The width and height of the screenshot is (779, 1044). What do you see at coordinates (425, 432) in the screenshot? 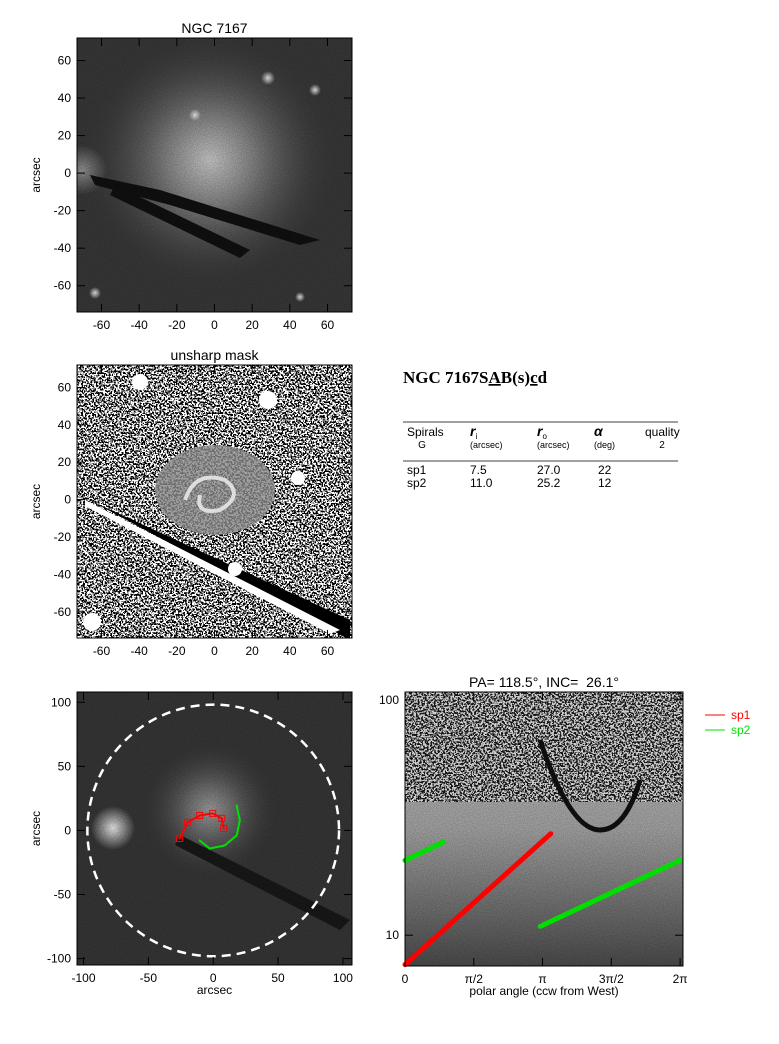
I see `header-label: Spirals` at bounding box center [425, 432].